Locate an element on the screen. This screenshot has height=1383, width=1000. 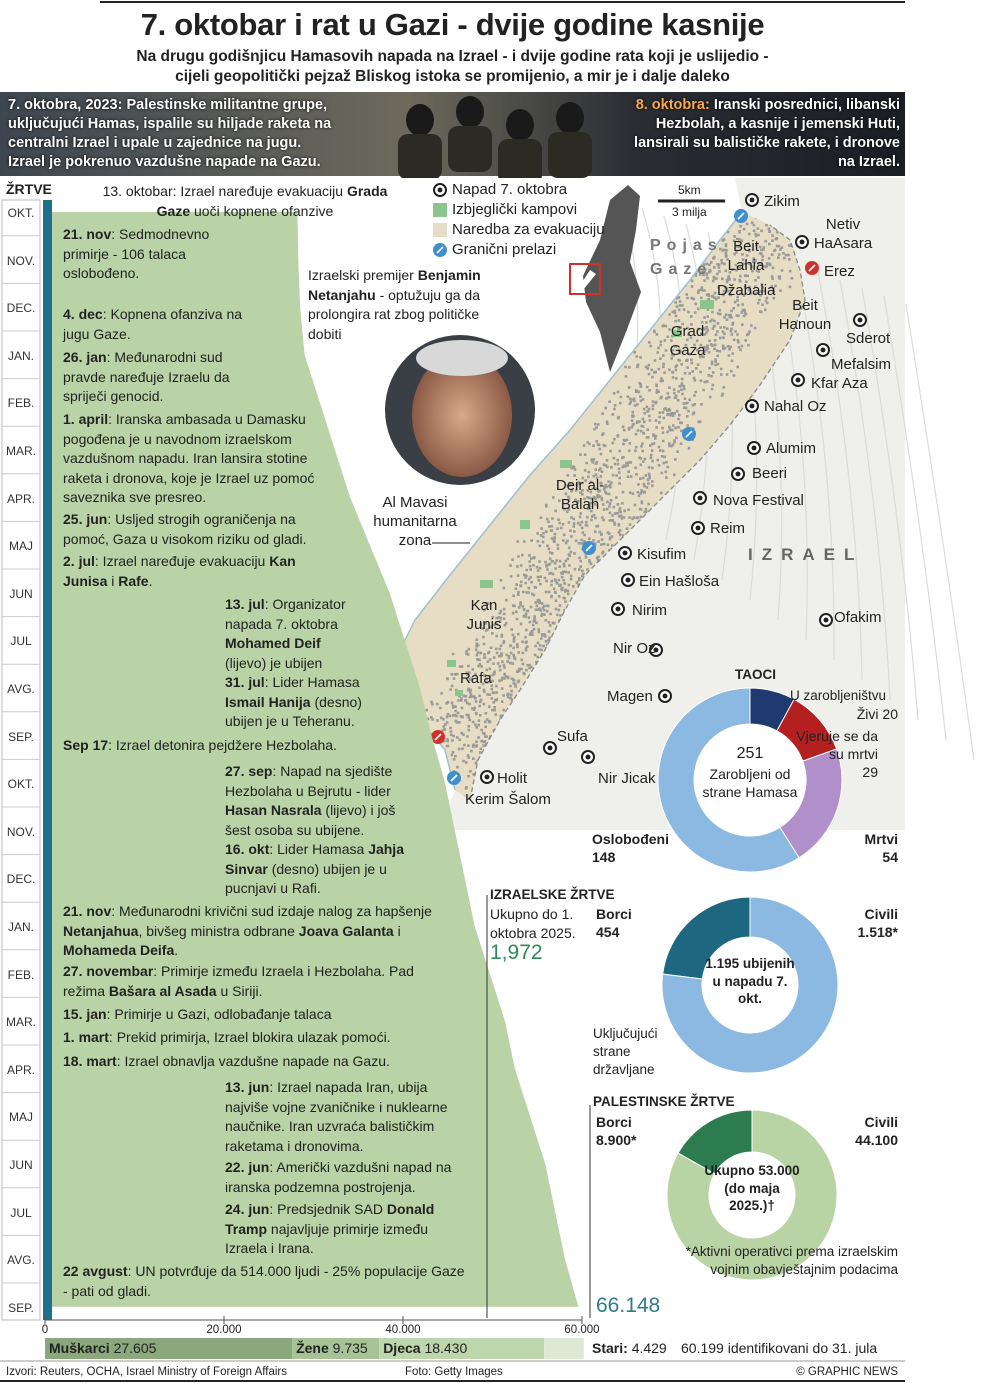
bar-name: Žene is located at coordinates (312, 1348).